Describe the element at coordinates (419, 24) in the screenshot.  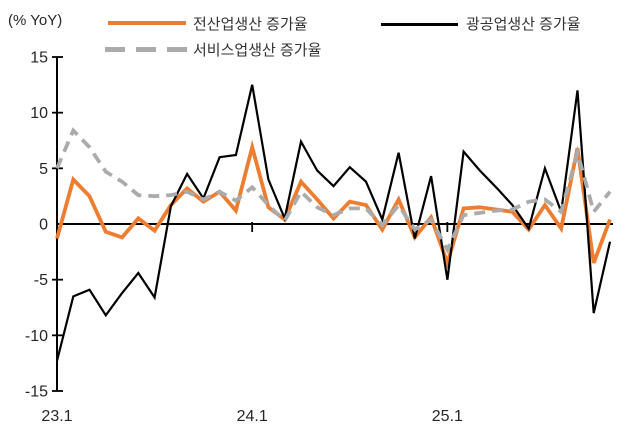
I see `legend-swatch-mining-manufacturing` at that location.